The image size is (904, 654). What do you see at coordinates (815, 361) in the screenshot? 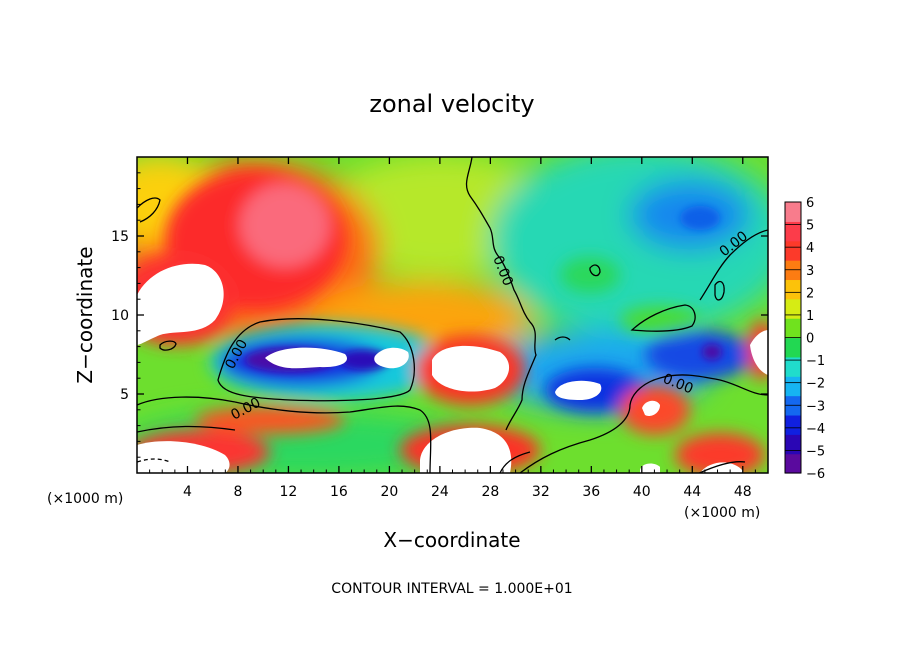
I see `colorbar-label: −1` at bounding box center [815, 361].